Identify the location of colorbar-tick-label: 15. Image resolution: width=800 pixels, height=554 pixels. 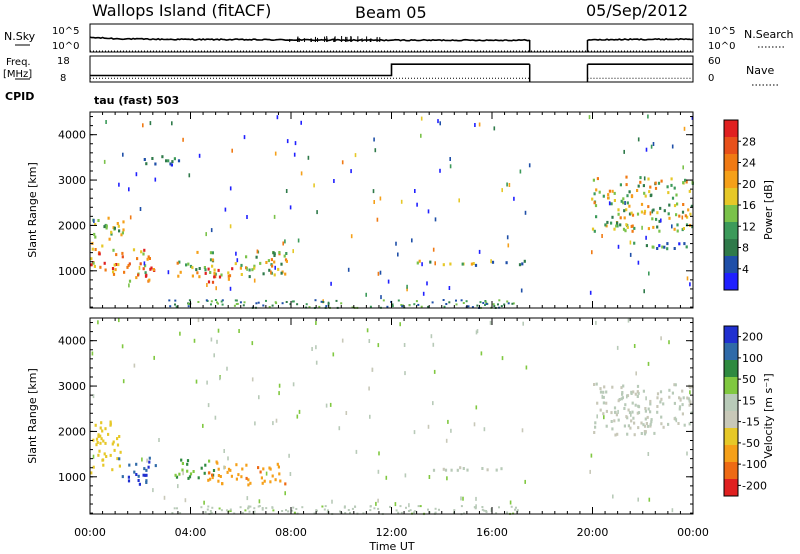
(749, 400).